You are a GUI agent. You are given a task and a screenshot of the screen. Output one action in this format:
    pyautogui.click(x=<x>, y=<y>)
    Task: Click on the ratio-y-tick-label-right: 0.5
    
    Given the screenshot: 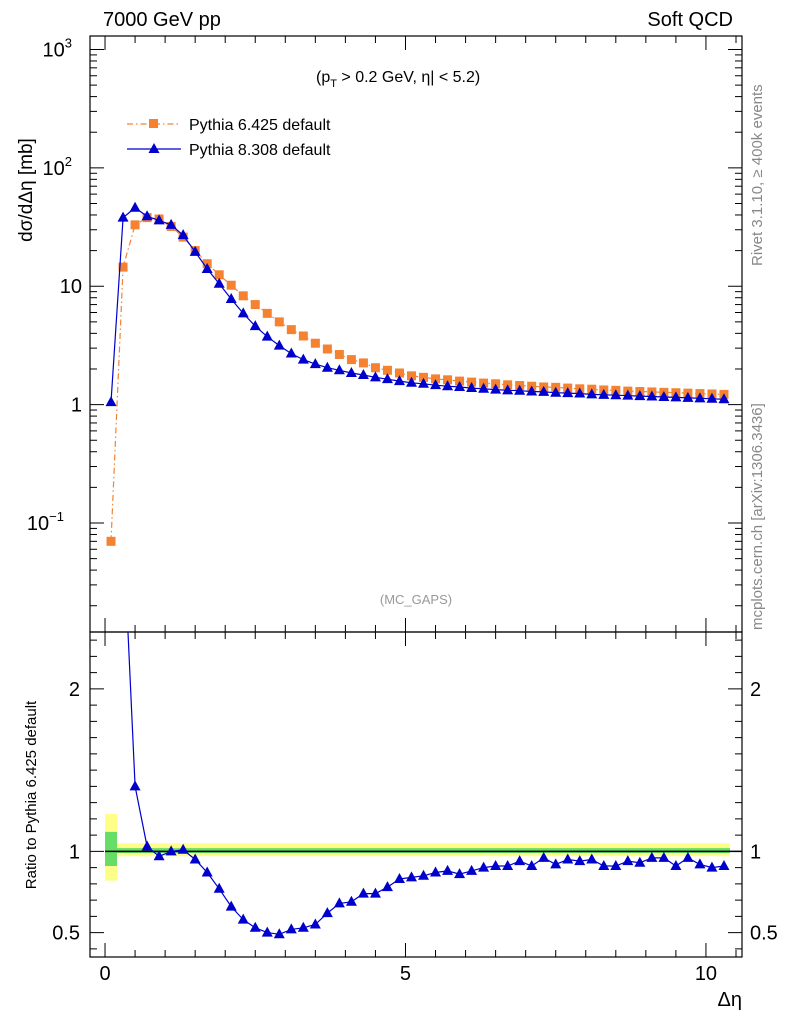 What is the action you would take?
    pyautogui.click(x=764, y=934)
    